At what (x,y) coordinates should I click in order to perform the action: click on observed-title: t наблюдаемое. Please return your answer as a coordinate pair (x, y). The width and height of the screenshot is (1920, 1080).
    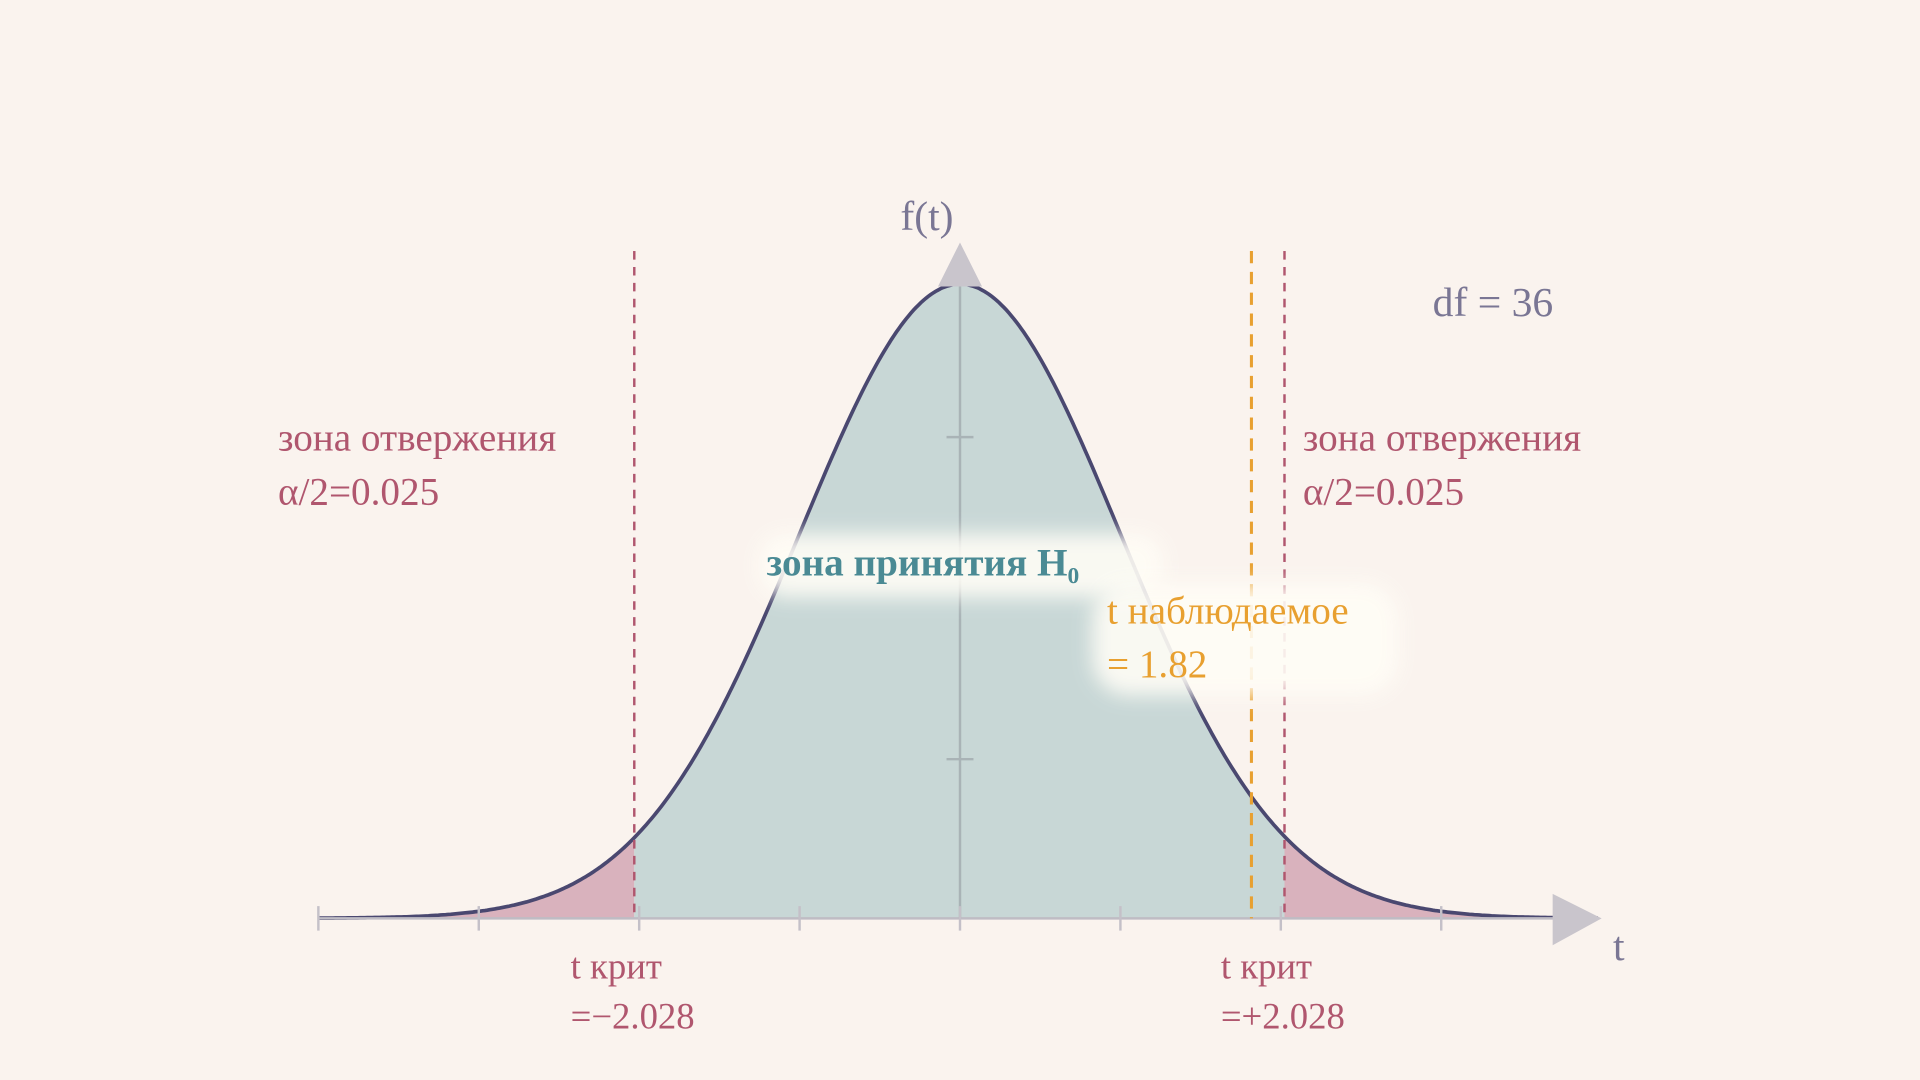
    Looking at the image, I should click on (1228, 610).